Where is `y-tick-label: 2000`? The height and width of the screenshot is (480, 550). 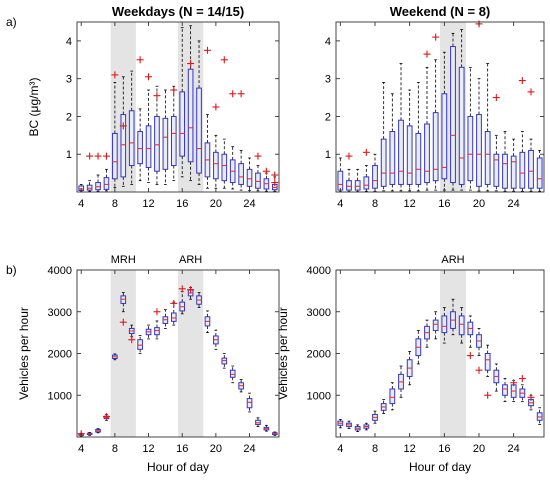 y-tick-label: 2000 is located at coordinates (319, 355).